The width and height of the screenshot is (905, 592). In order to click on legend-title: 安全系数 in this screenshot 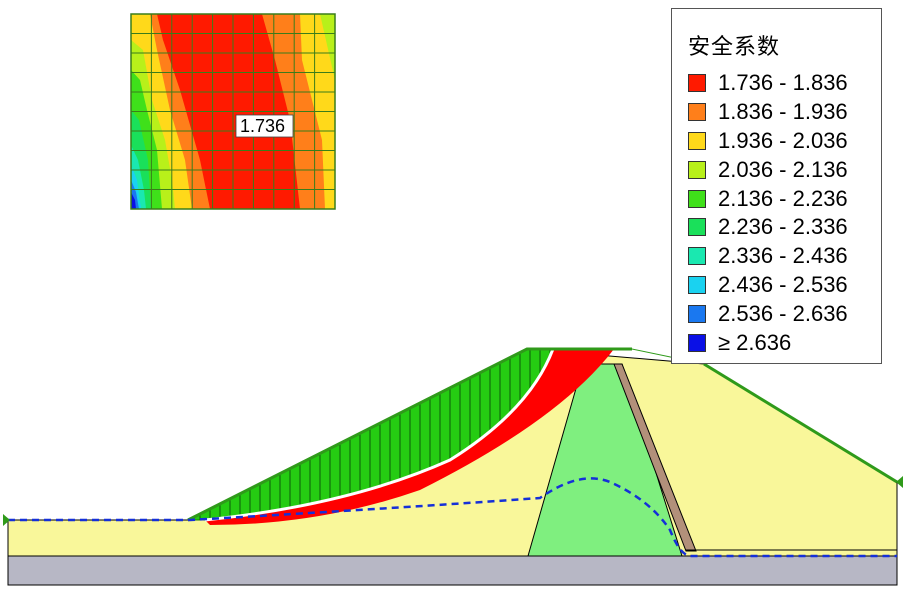, I will do `click(734, 47)`.